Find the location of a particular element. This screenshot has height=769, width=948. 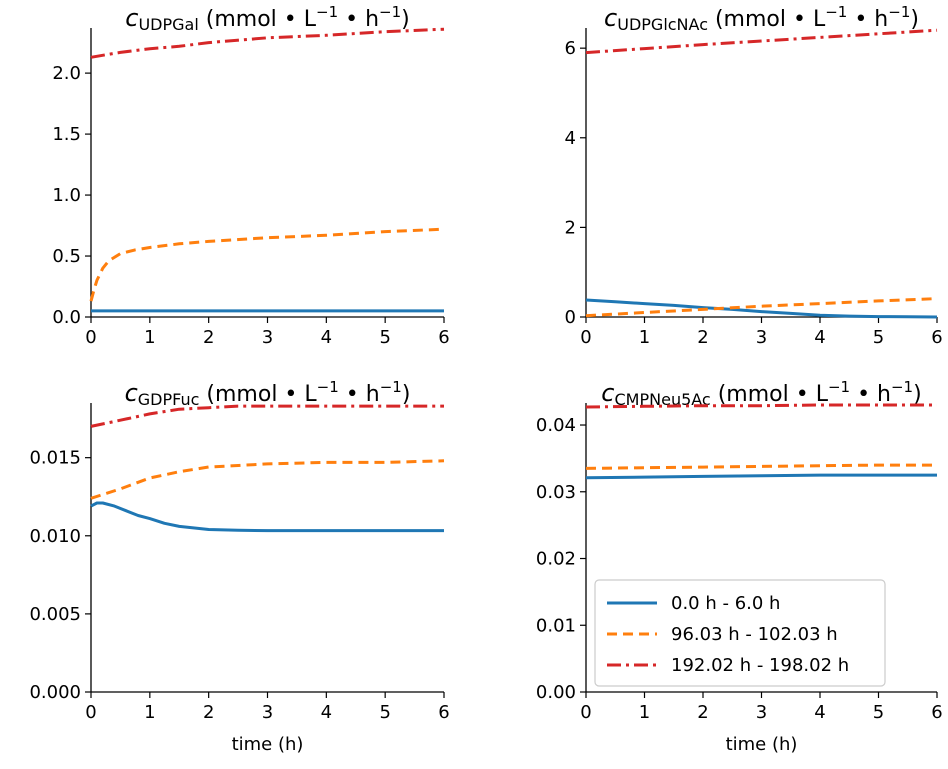

legend-label-2: 96.03 h - 102.03 h is located at coordinates (754, 634).